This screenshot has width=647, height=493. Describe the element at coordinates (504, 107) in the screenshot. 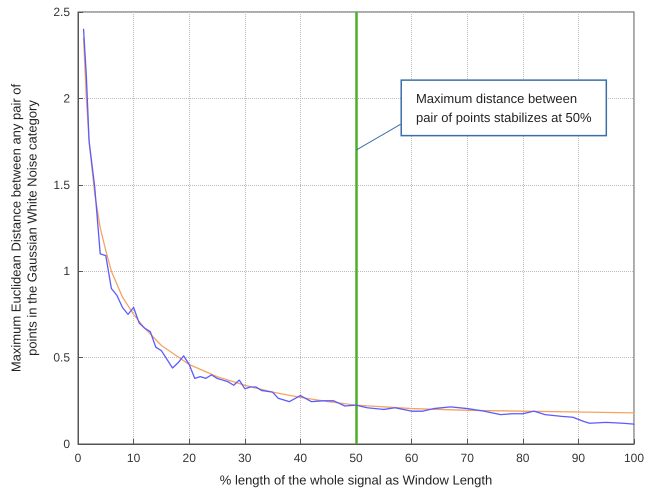

I see `annotation: Maximum distance between pair of points stabilizes at 50%` at that location.